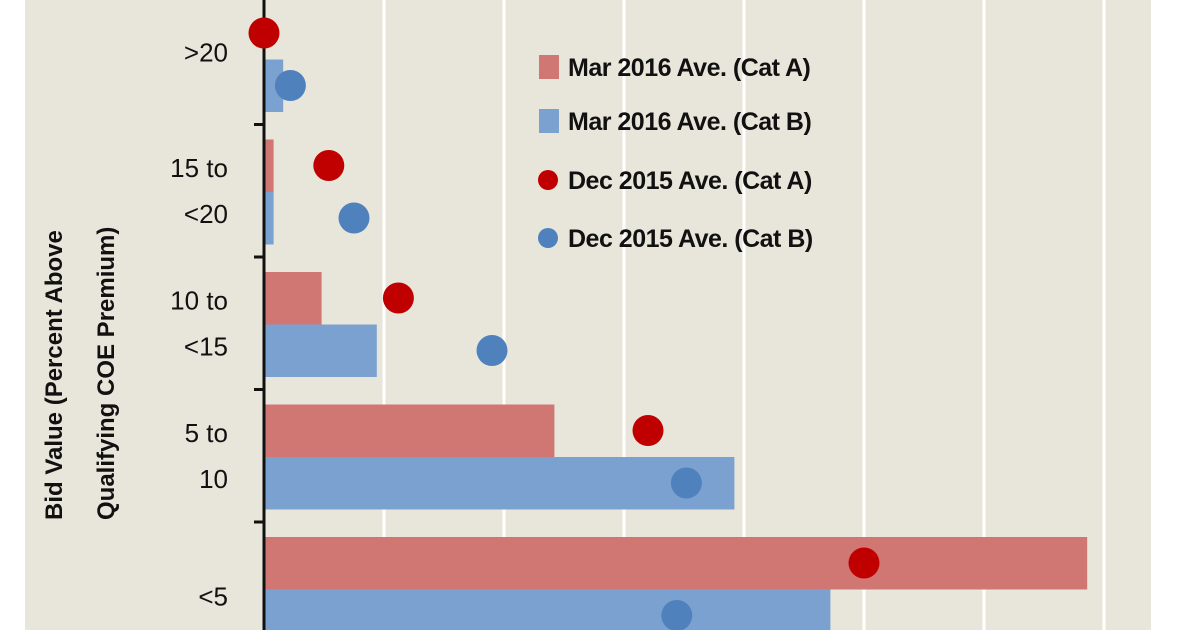  I want to click on category-label: <20, so click(206, 214).